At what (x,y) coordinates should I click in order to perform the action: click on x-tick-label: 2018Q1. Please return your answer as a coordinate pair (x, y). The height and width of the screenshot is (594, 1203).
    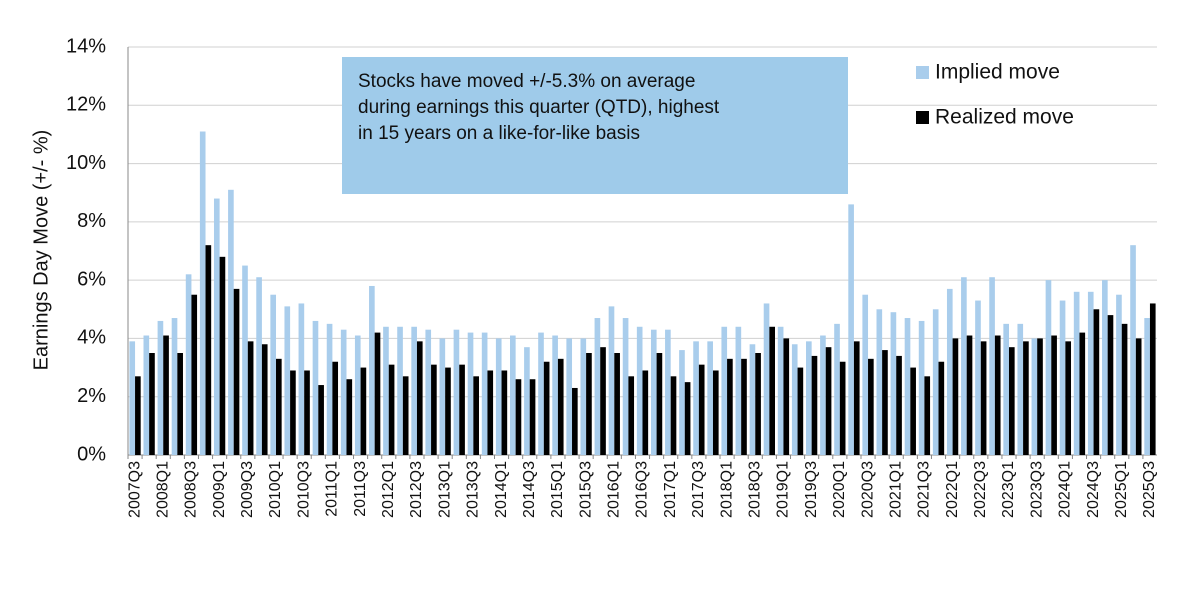
    Looking at the image, I should click on (726, 489).